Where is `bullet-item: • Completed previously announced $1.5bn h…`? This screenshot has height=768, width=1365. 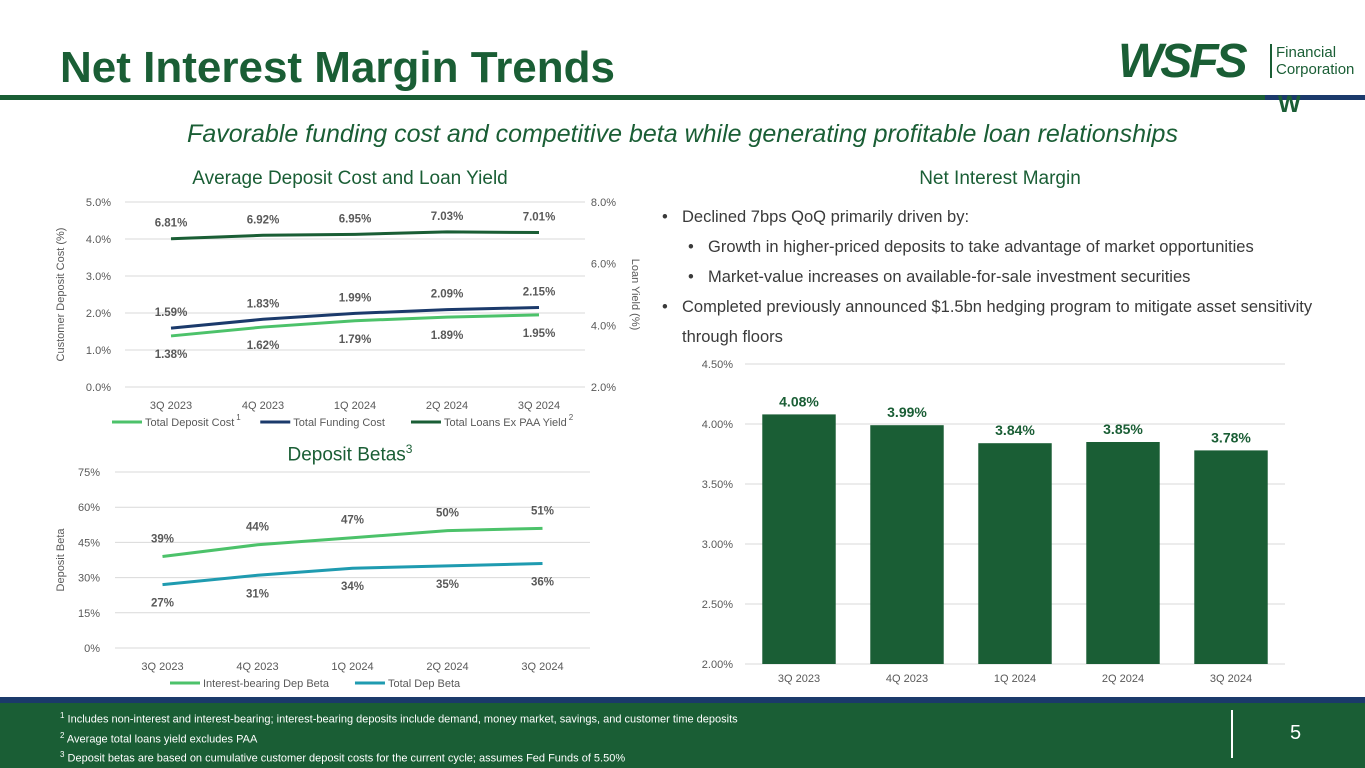 bullet-item: • Completed previously announced $1.5bn h… is located at coordinates (987, 322).